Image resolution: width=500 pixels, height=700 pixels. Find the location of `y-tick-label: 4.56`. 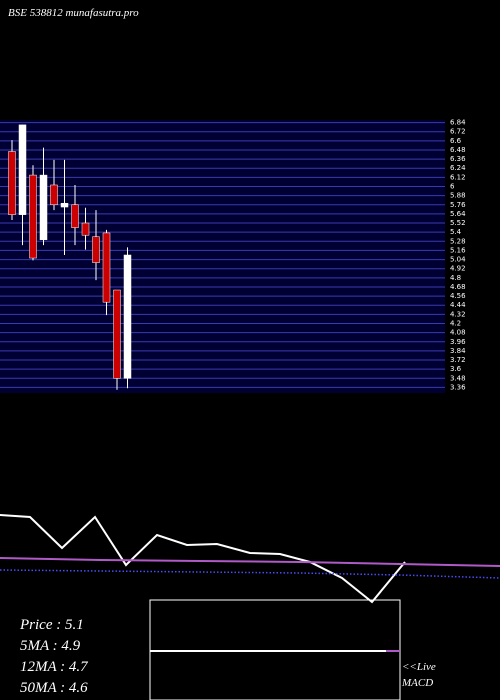

y-tick-label: 4.56 is located at coordinates (458, 296).